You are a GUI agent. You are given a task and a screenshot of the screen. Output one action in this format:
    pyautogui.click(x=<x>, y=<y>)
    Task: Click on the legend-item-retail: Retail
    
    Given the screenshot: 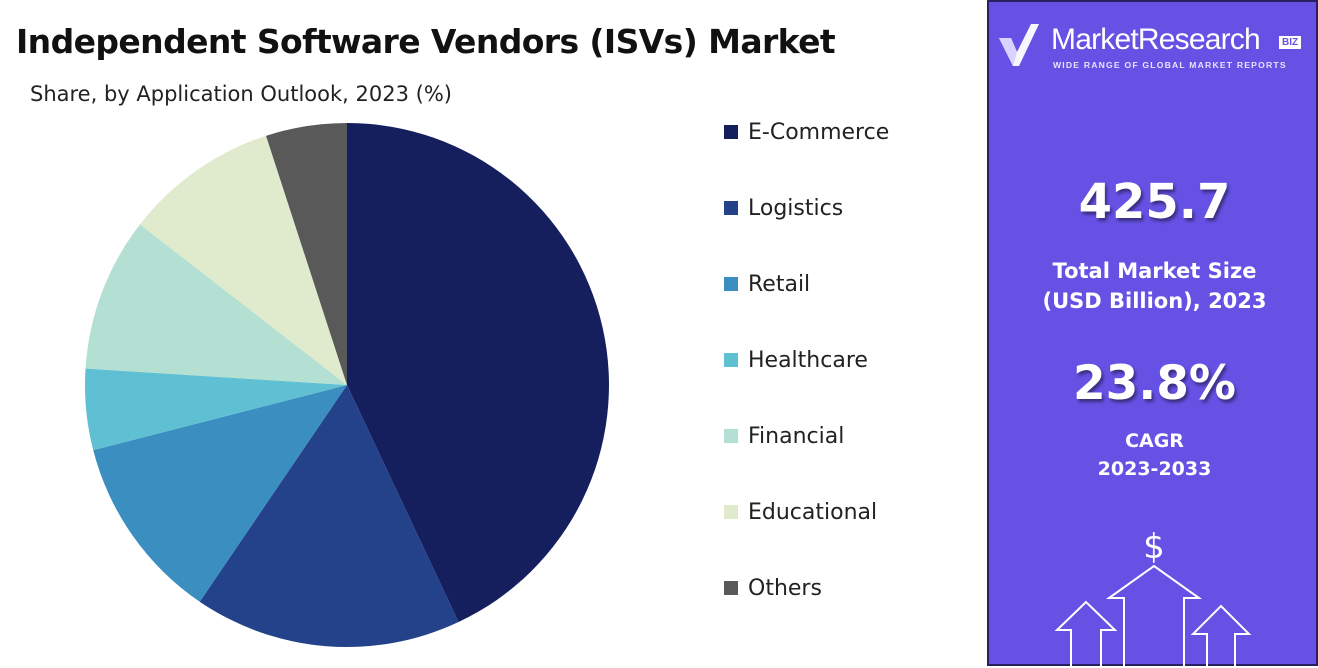 What is the action you would take?
    pyautogui.click(x=767, y=284)
    